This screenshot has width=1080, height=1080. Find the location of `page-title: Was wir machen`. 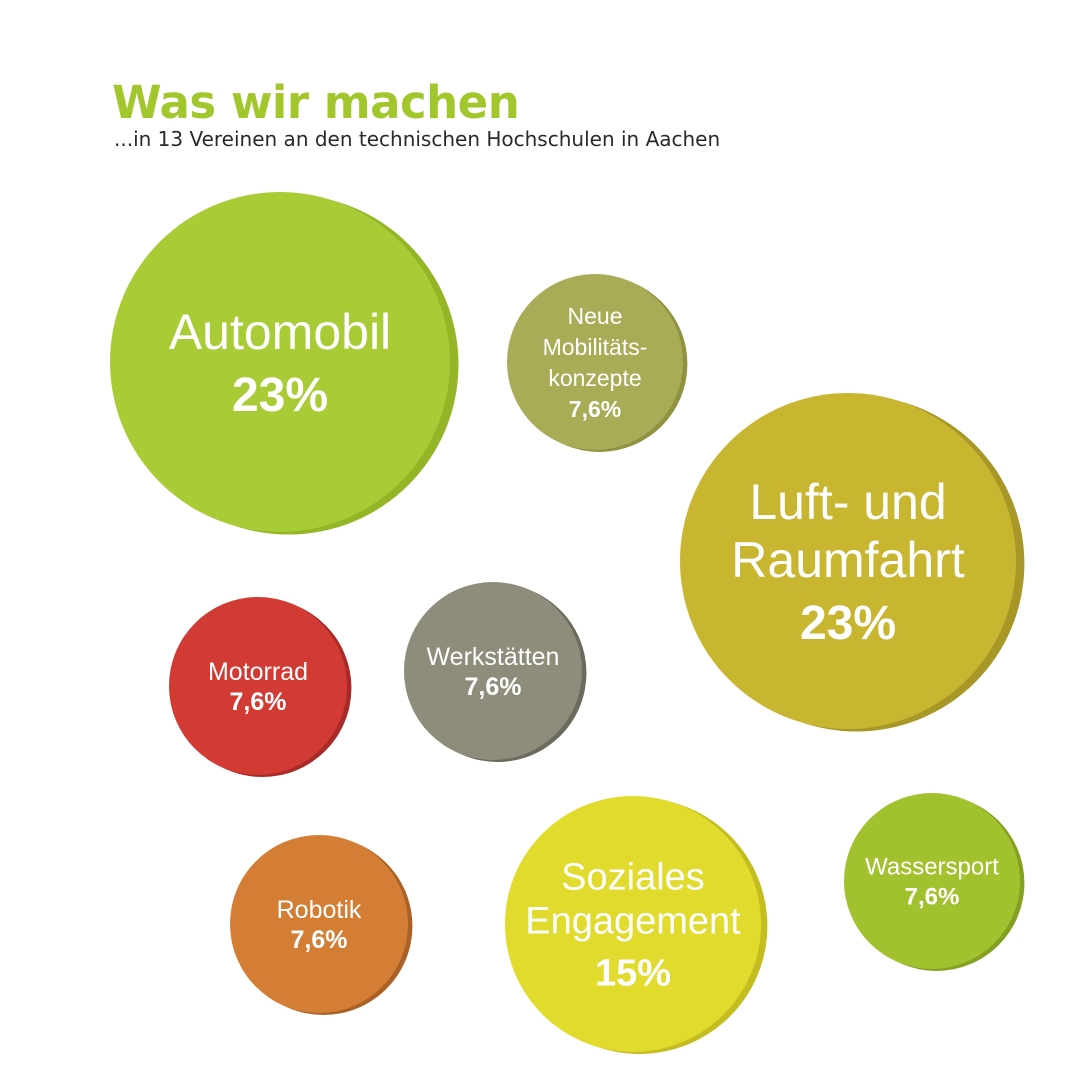

page-title: Was wir machen is located at coordinates (316, 102).